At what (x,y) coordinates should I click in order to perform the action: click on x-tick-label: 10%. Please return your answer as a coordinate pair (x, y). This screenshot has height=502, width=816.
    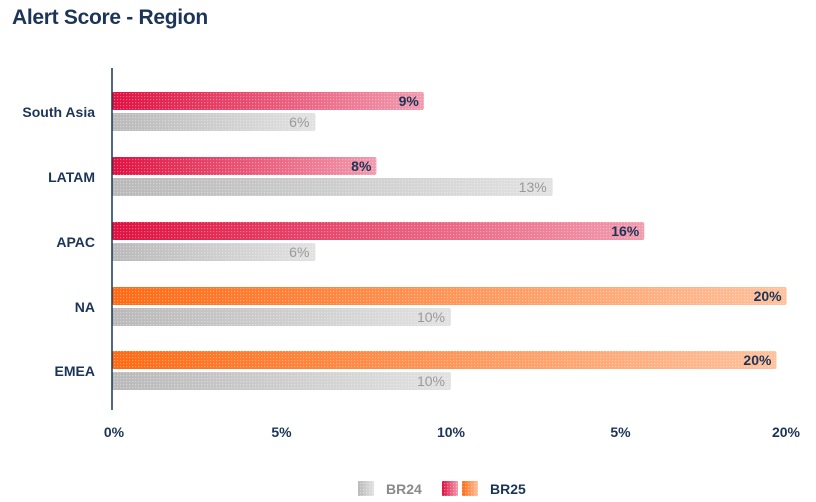
    Looking at the image, I should click on (451, 432).